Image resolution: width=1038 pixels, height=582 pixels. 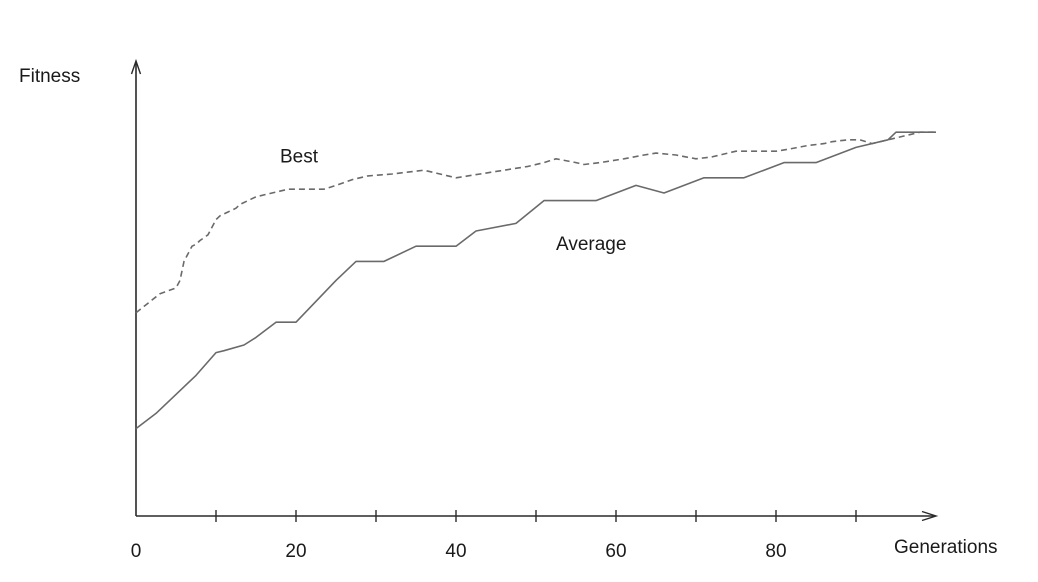 What do you see at coordinates (136, 66) in the screenshot?
I see `y-axis-arrow-icon` at bounding box center [136, 66].